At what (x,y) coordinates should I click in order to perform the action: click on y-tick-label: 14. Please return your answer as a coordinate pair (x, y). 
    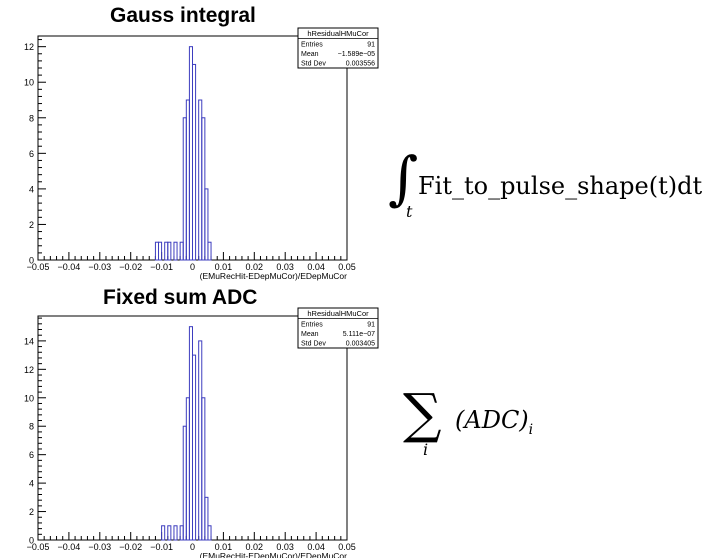
    Looking at the image, I should click on (29, 341).